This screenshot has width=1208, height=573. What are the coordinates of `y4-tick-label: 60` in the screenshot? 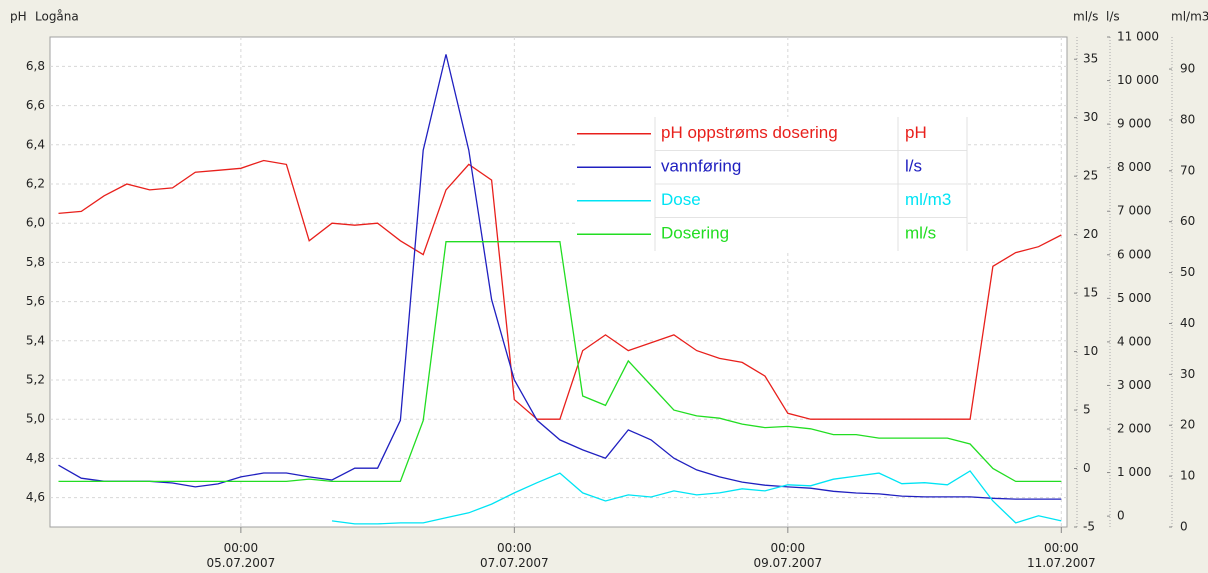 It's located at (1187, 221).